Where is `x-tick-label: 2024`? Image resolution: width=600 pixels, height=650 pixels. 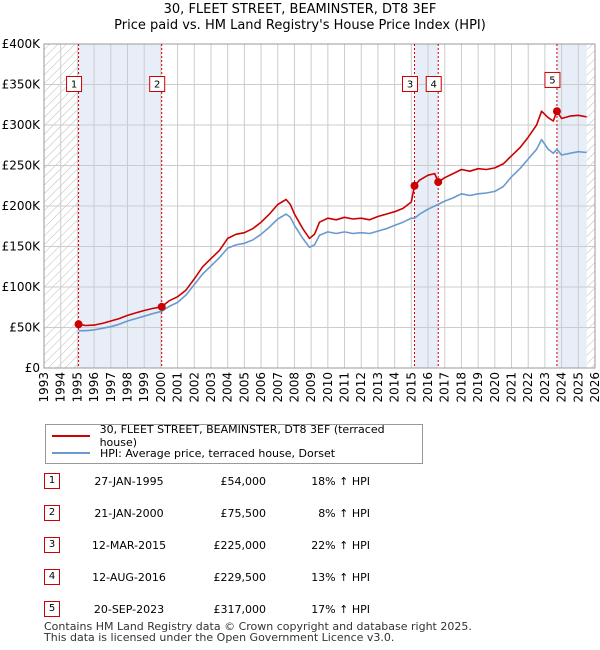
x-tick-label: 2024 is located at coordinates (562, 387).